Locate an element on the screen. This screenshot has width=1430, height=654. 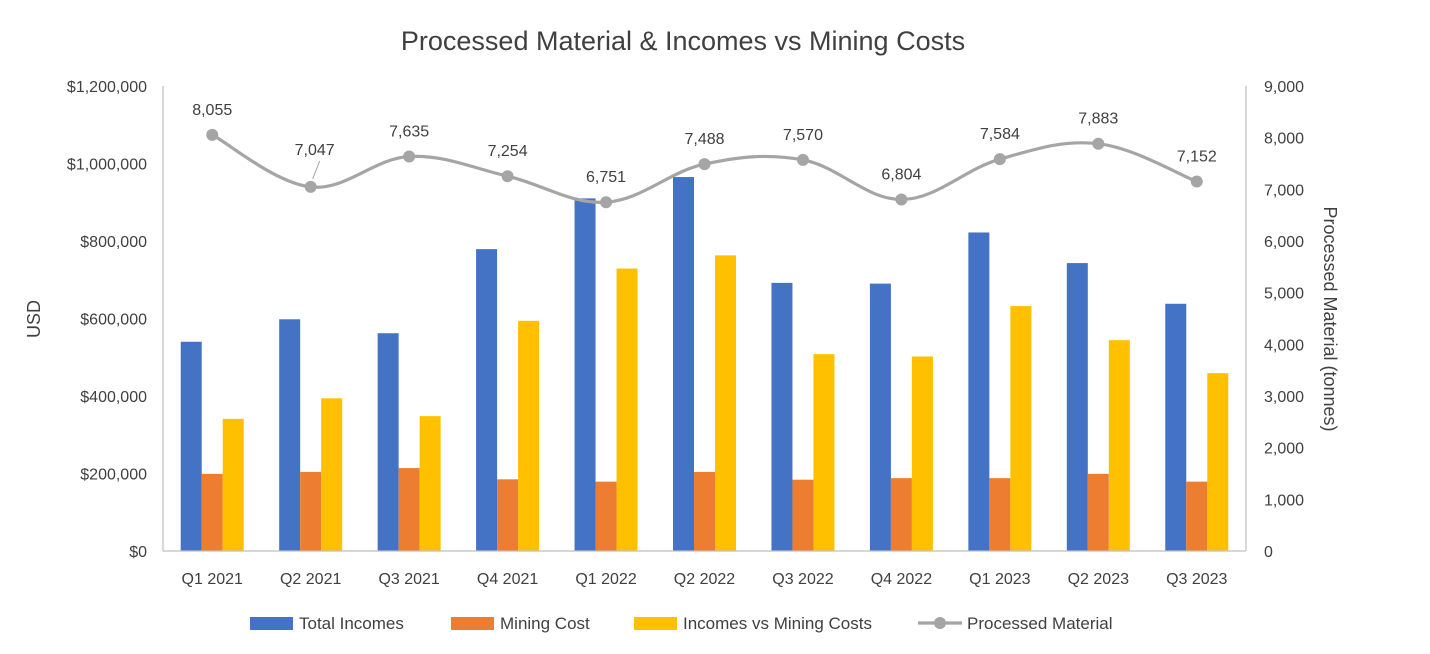
y-right-tick-label: 5,000 is located at coordinates (1284, 294).